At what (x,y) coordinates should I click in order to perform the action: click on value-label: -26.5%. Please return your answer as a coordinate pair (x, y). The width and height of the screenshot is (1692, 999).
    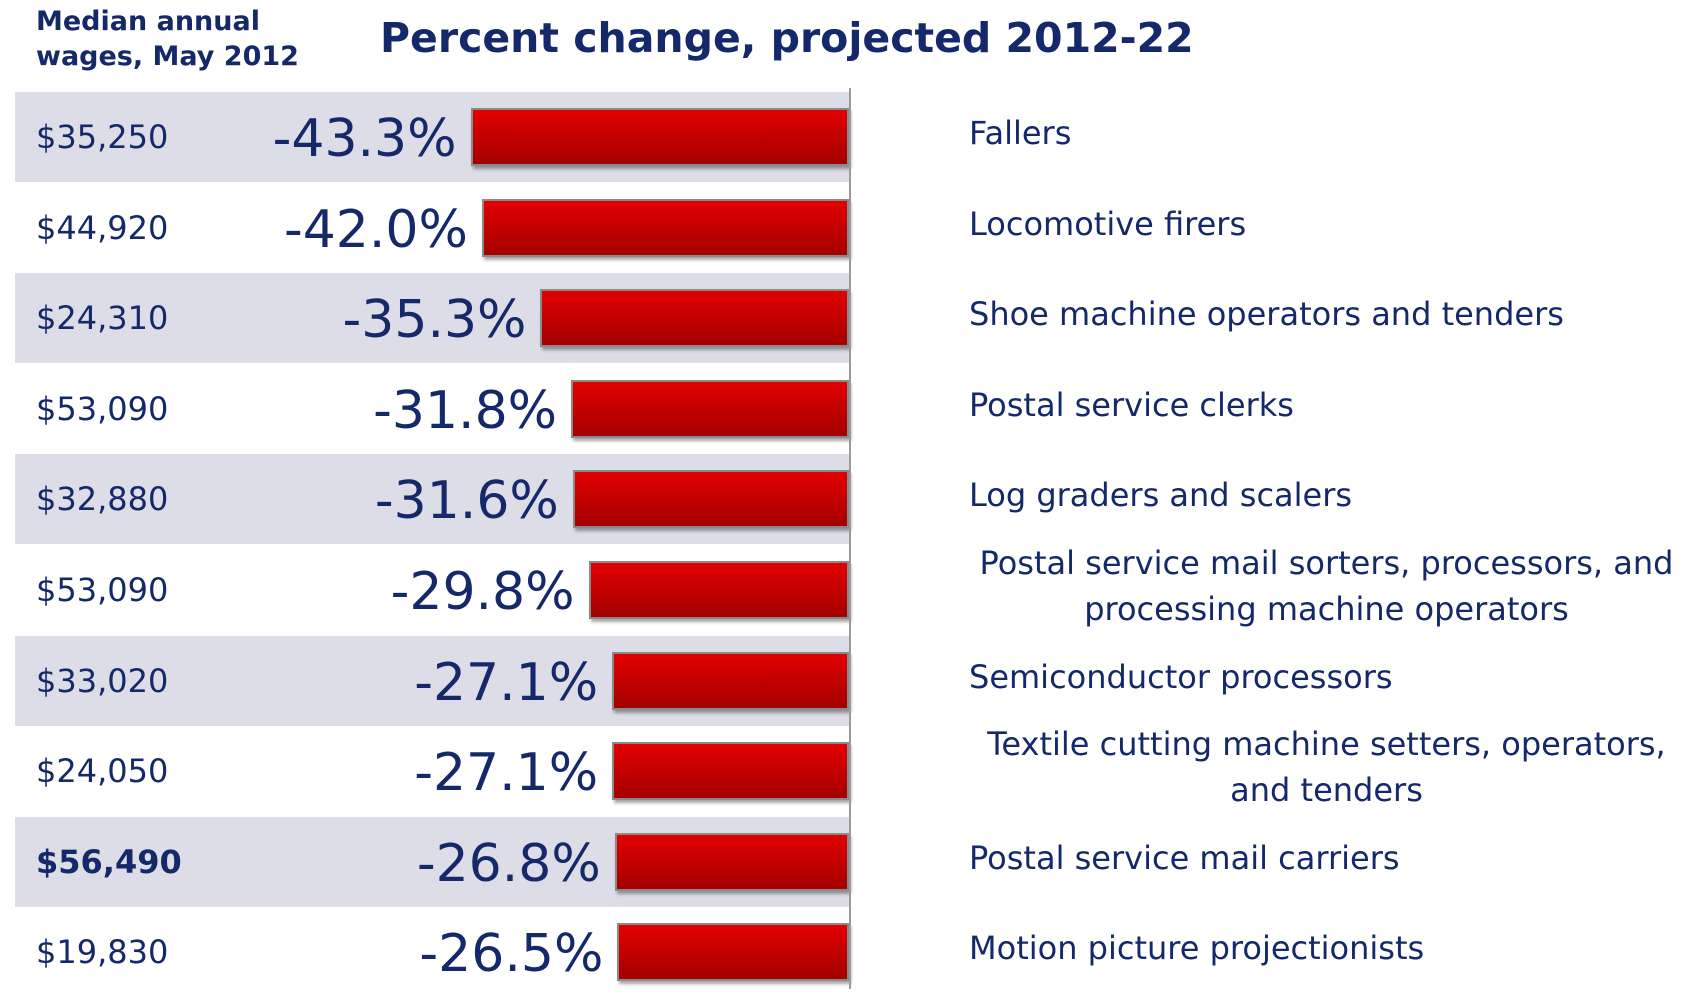
    Looking at the image, I should click on (511, 954).